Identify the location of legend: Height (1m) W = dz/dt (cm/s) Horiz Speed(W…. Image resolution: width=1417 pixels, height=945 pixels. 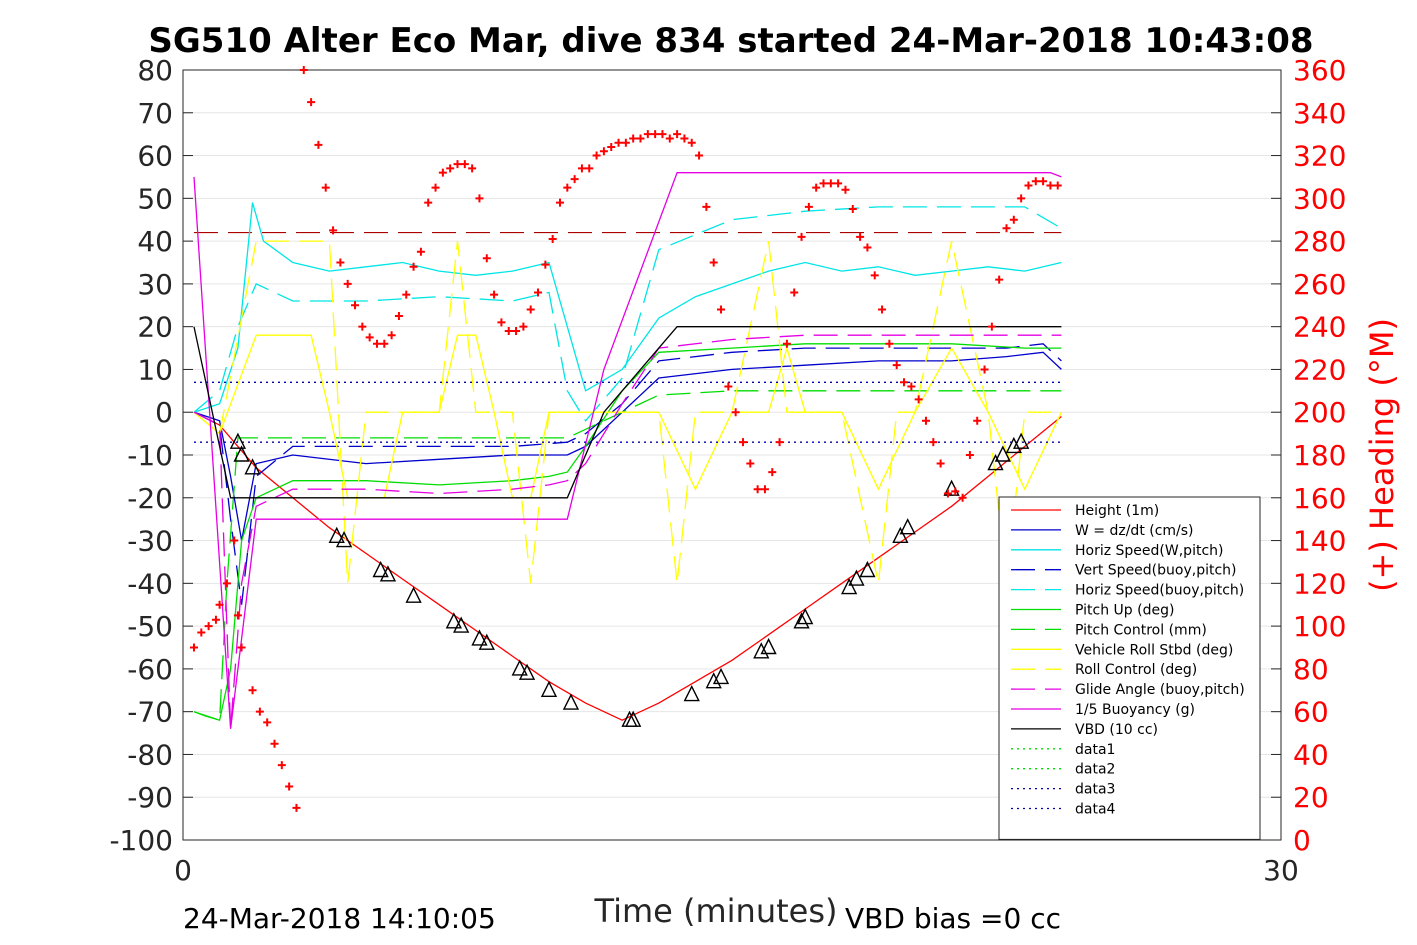
(1129, 668).